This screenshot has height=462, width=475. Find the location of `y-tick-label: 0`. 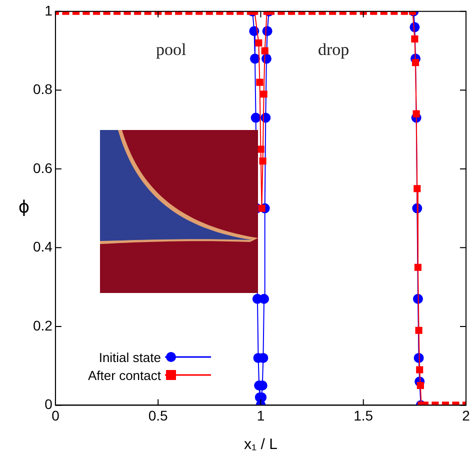

y-tick-label: 0 is located at coordinates (48, 404).